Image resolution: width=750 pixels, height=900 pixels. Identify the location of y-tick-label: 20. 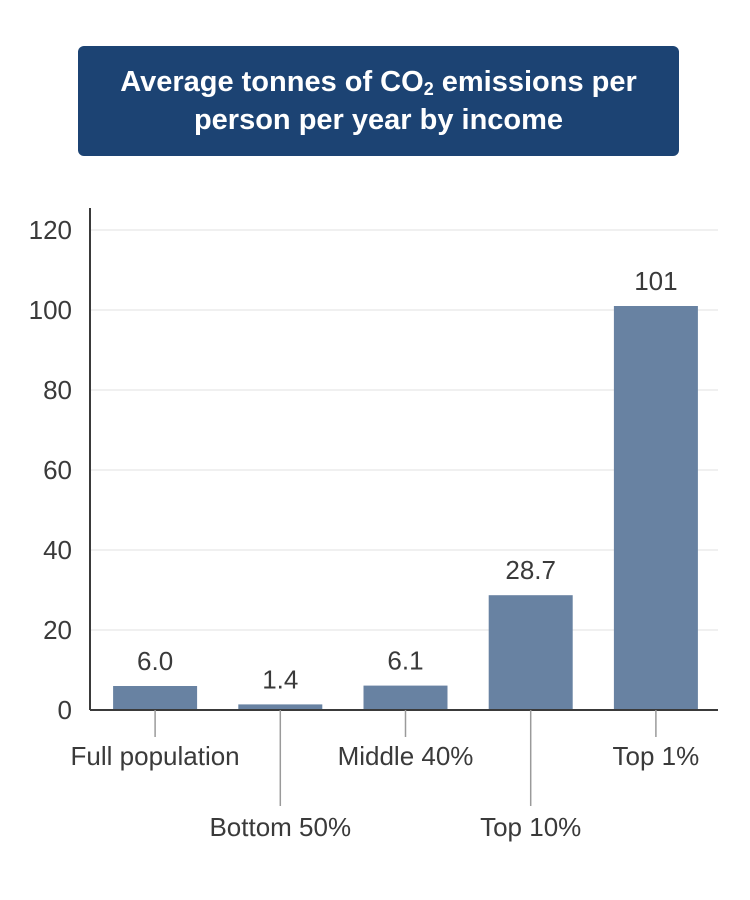
(57, 630).